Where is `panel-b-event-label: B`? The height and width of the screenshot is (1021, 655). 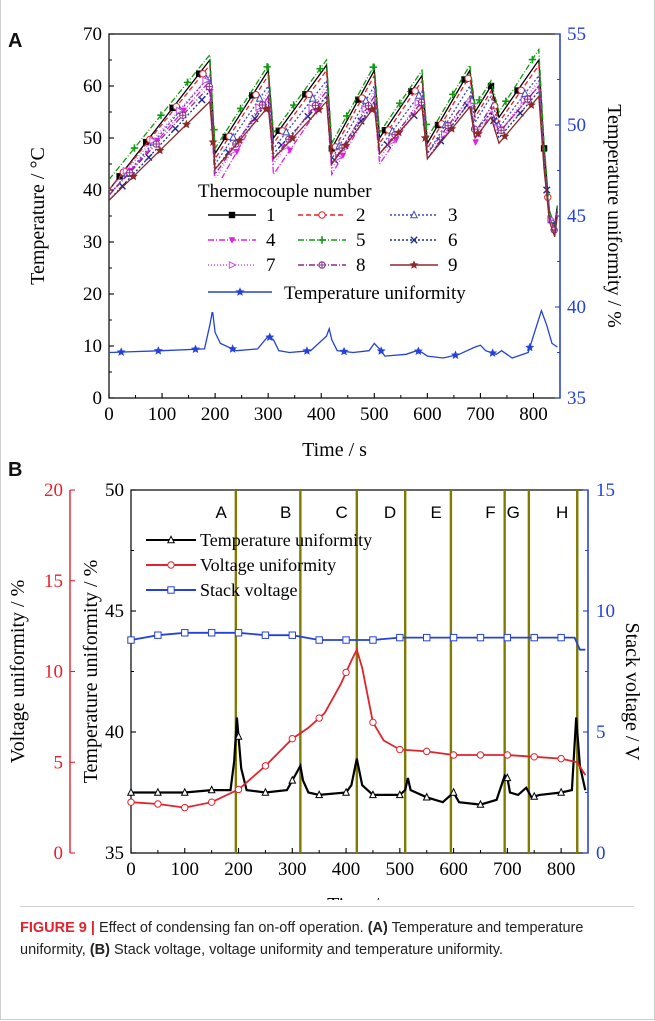 panel-b-event-label: B is located at coordinates (285, 512).